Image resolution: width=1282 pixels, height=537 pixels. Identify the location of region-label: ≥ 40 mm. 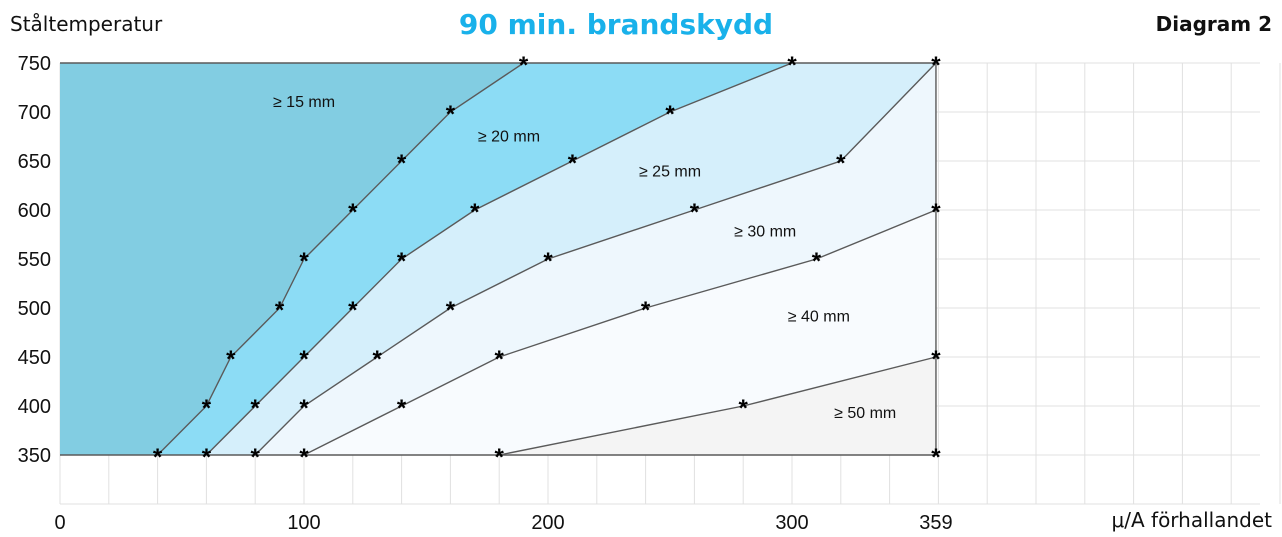
(819, 317).